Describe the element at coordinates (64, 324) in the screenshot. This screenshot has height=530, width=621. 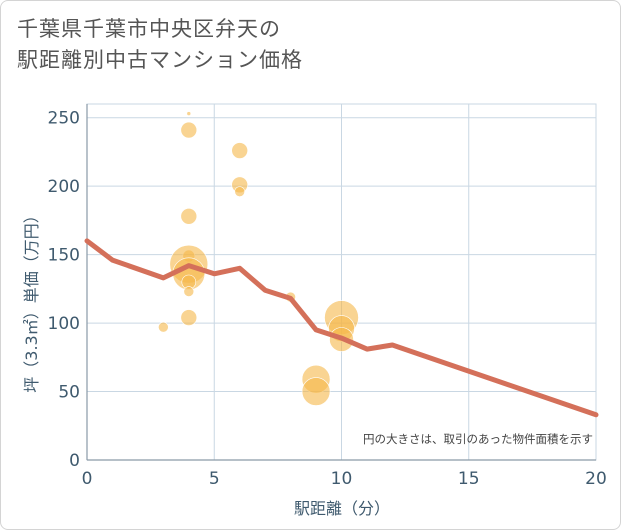
I see `y-tick-label: 100` at that location.